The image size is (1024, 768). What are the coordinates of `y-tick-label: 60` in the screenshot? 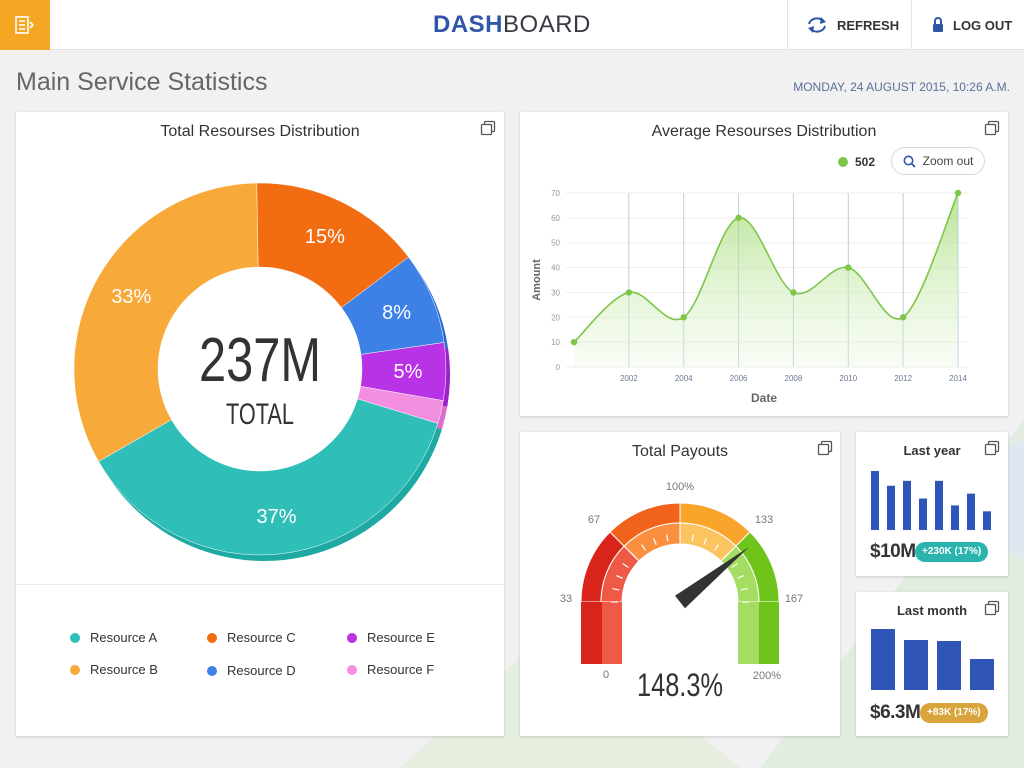 It's located at (555, 218).